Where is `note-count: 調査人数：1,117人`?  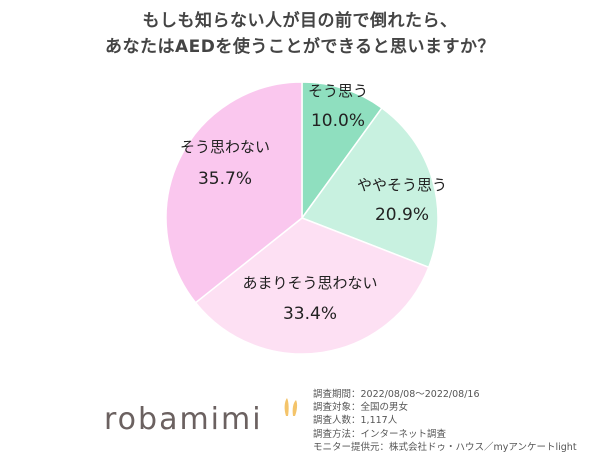
note-count: 調査人数：1,117人 is located at coordinates (355, 421).